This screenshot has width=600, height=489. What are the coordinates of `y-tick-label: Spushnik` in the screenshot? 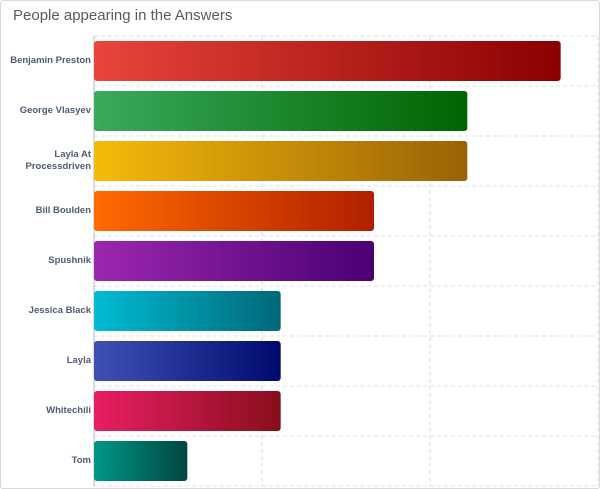 It's located at (69, 260).